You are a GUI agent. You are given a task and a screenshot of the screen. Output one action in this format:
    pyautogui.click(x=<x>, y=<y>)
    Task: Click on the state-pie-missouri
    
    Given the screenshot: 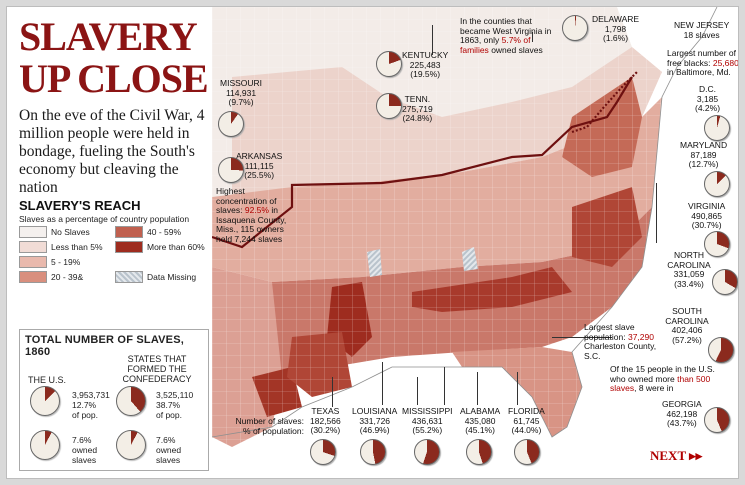 What is the action you would take?
    pyautogui.click(x=231, y=124)
    